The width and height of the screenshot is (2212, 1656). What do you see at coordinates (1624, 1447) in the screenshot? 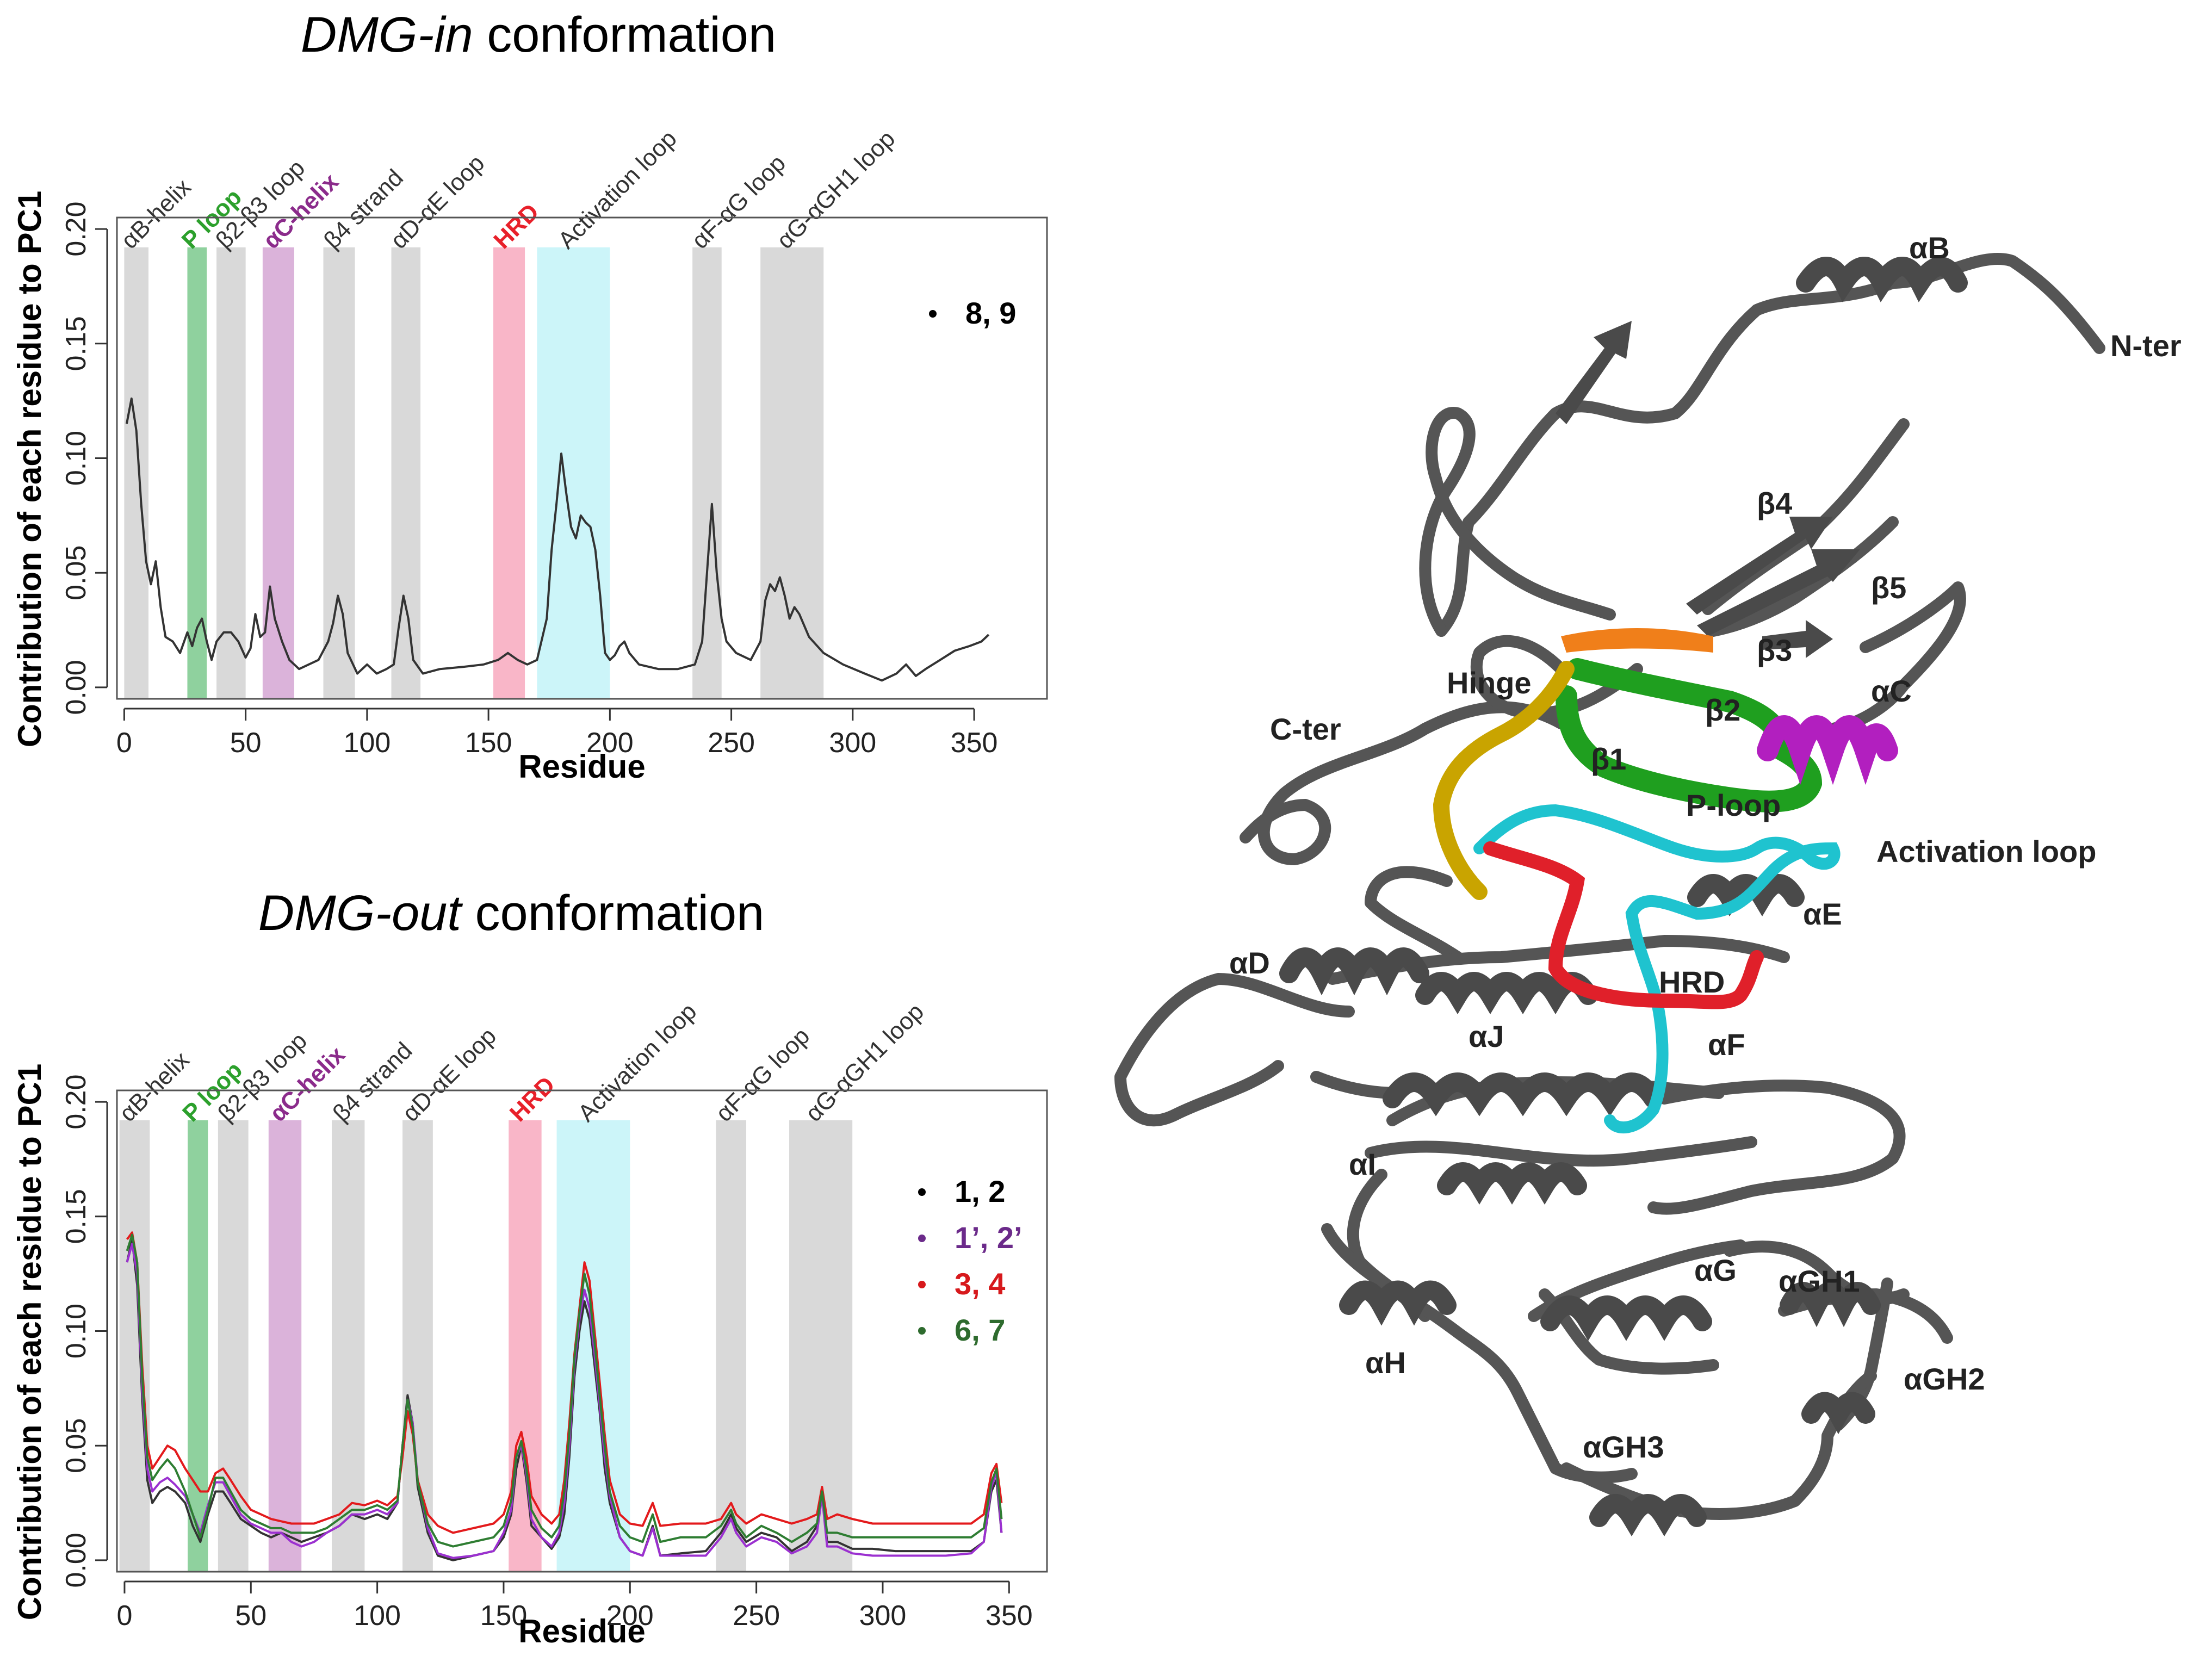
I see `structure-label: αGH3` at bounding box center [1624, 1447].